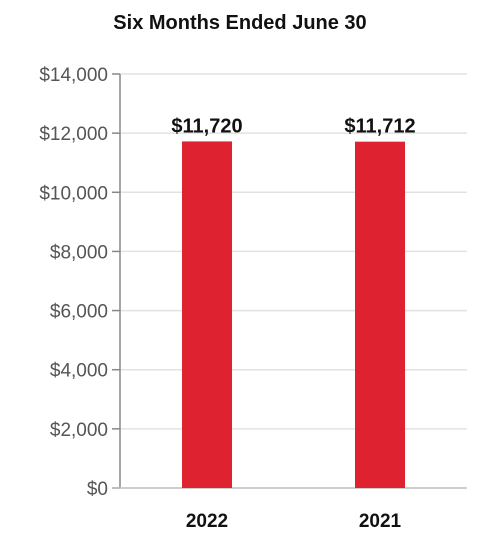 The height and width of the screenshot is (540, 480). Describe the element at coordinates (79, 371) in the screenshot. I see `y-tick-label: $4,000` at that location.